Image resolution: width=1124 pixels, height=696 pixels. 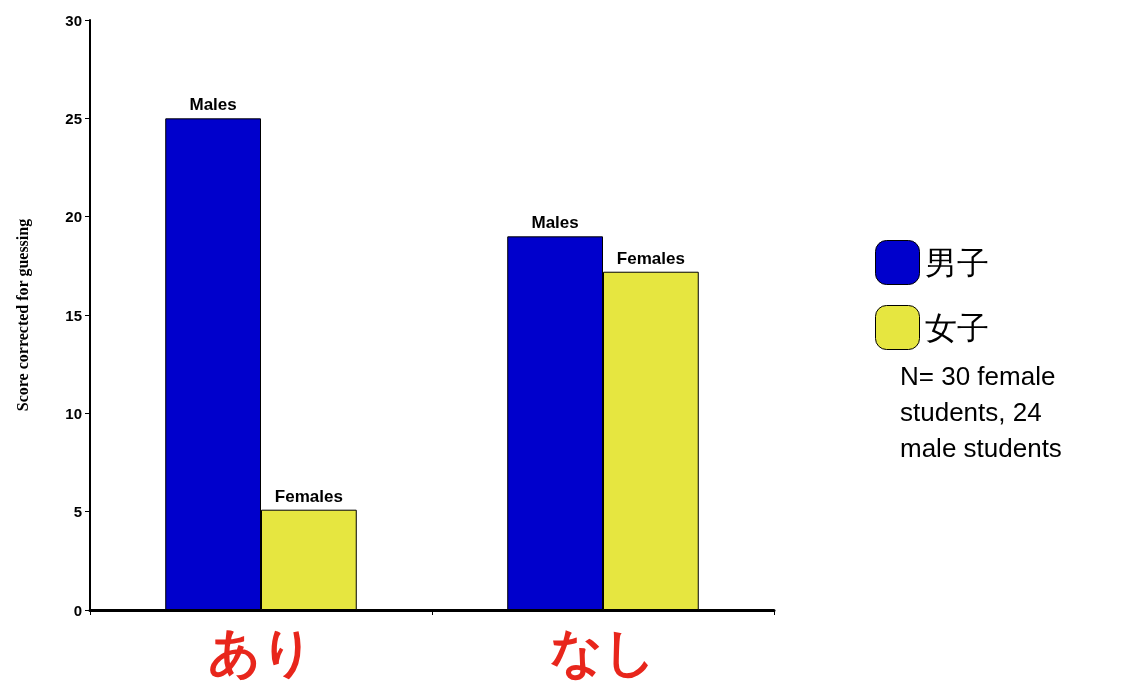 I want to click on x-tick-label: あり, so click(x=261, y=652).